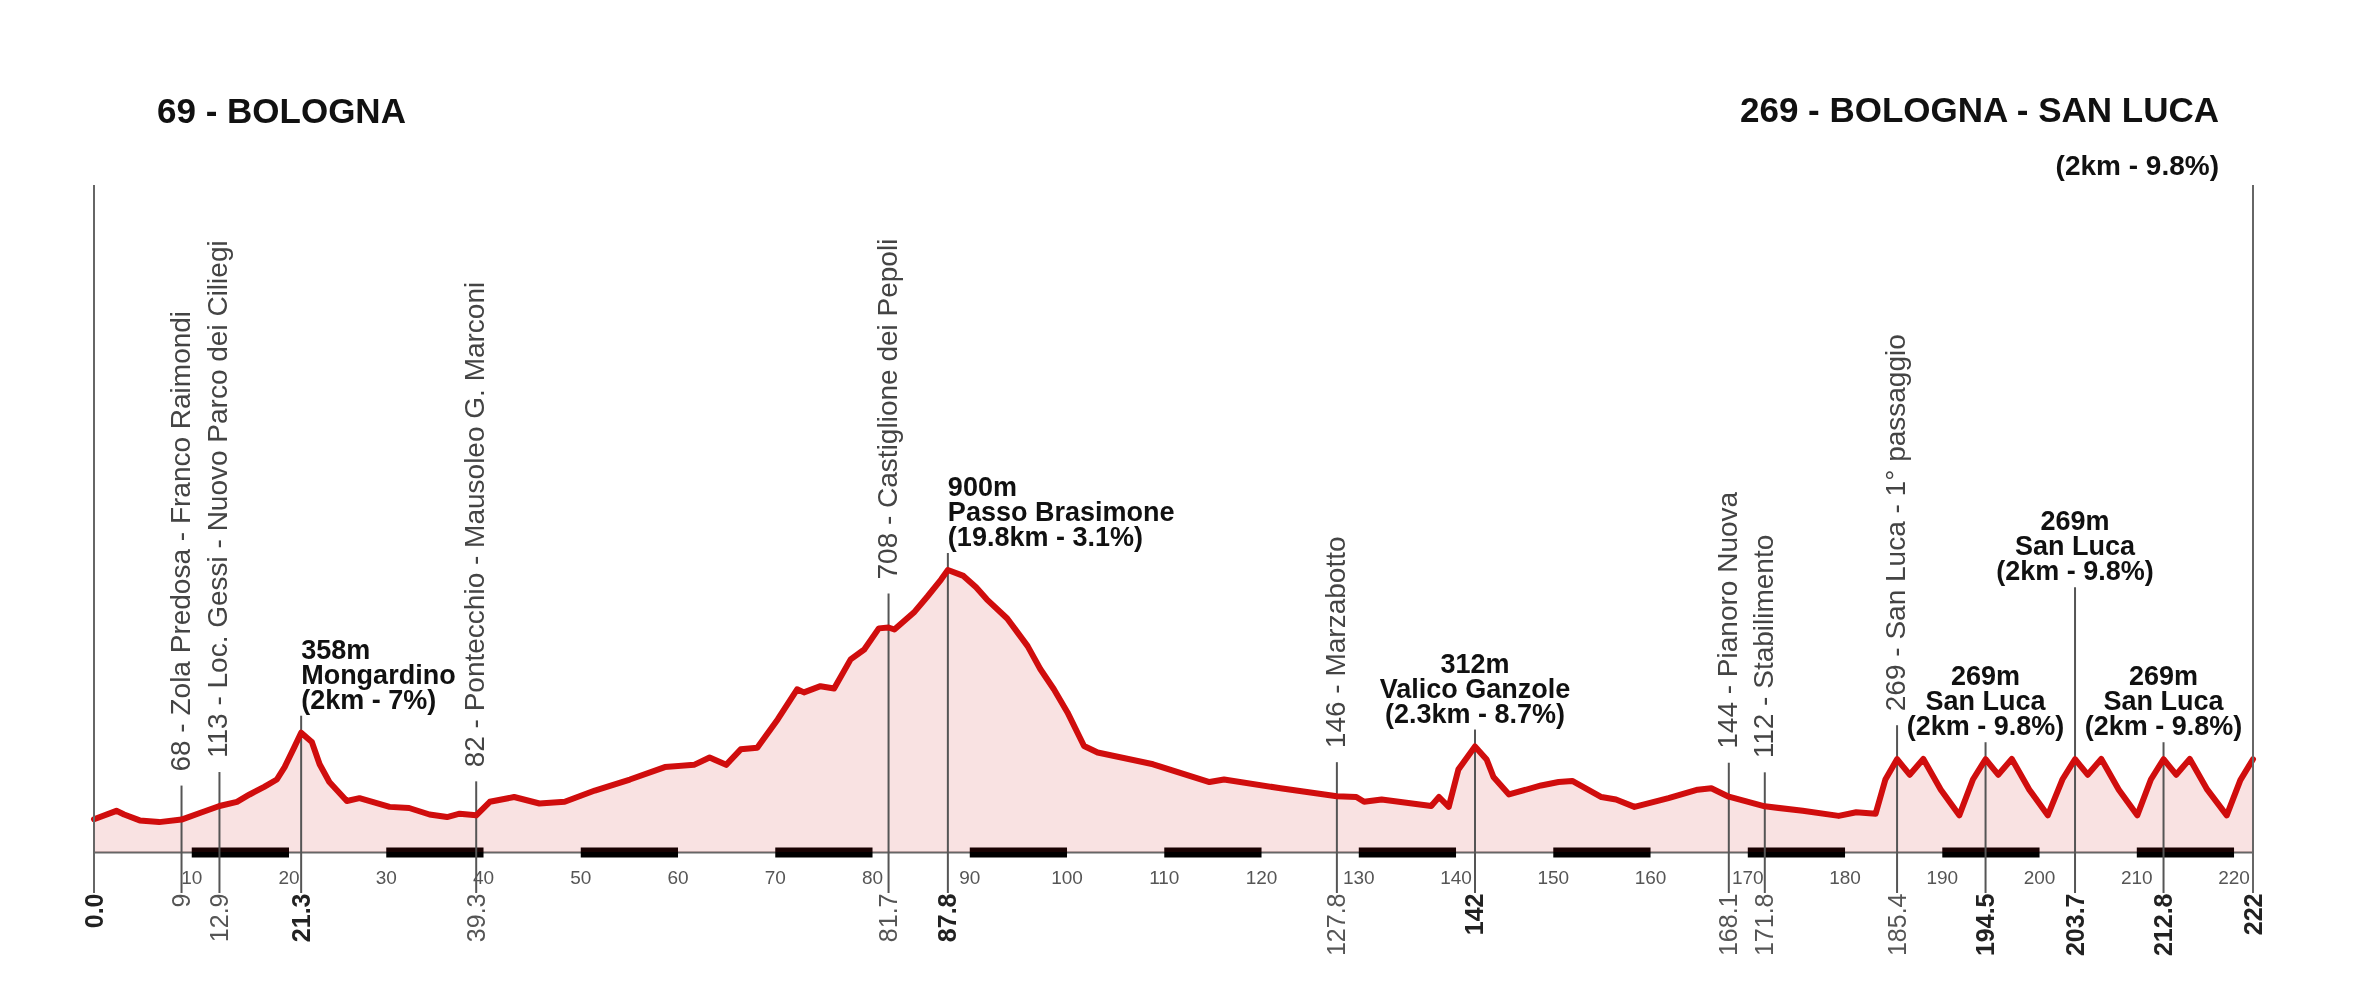 Image resolution: width=2362 pixels, height=1004 pixels. I want to click on ref-line-label: 113 - Loc. Gessi - Nuovo Parco dei Ciliegi, so click(218, 499).